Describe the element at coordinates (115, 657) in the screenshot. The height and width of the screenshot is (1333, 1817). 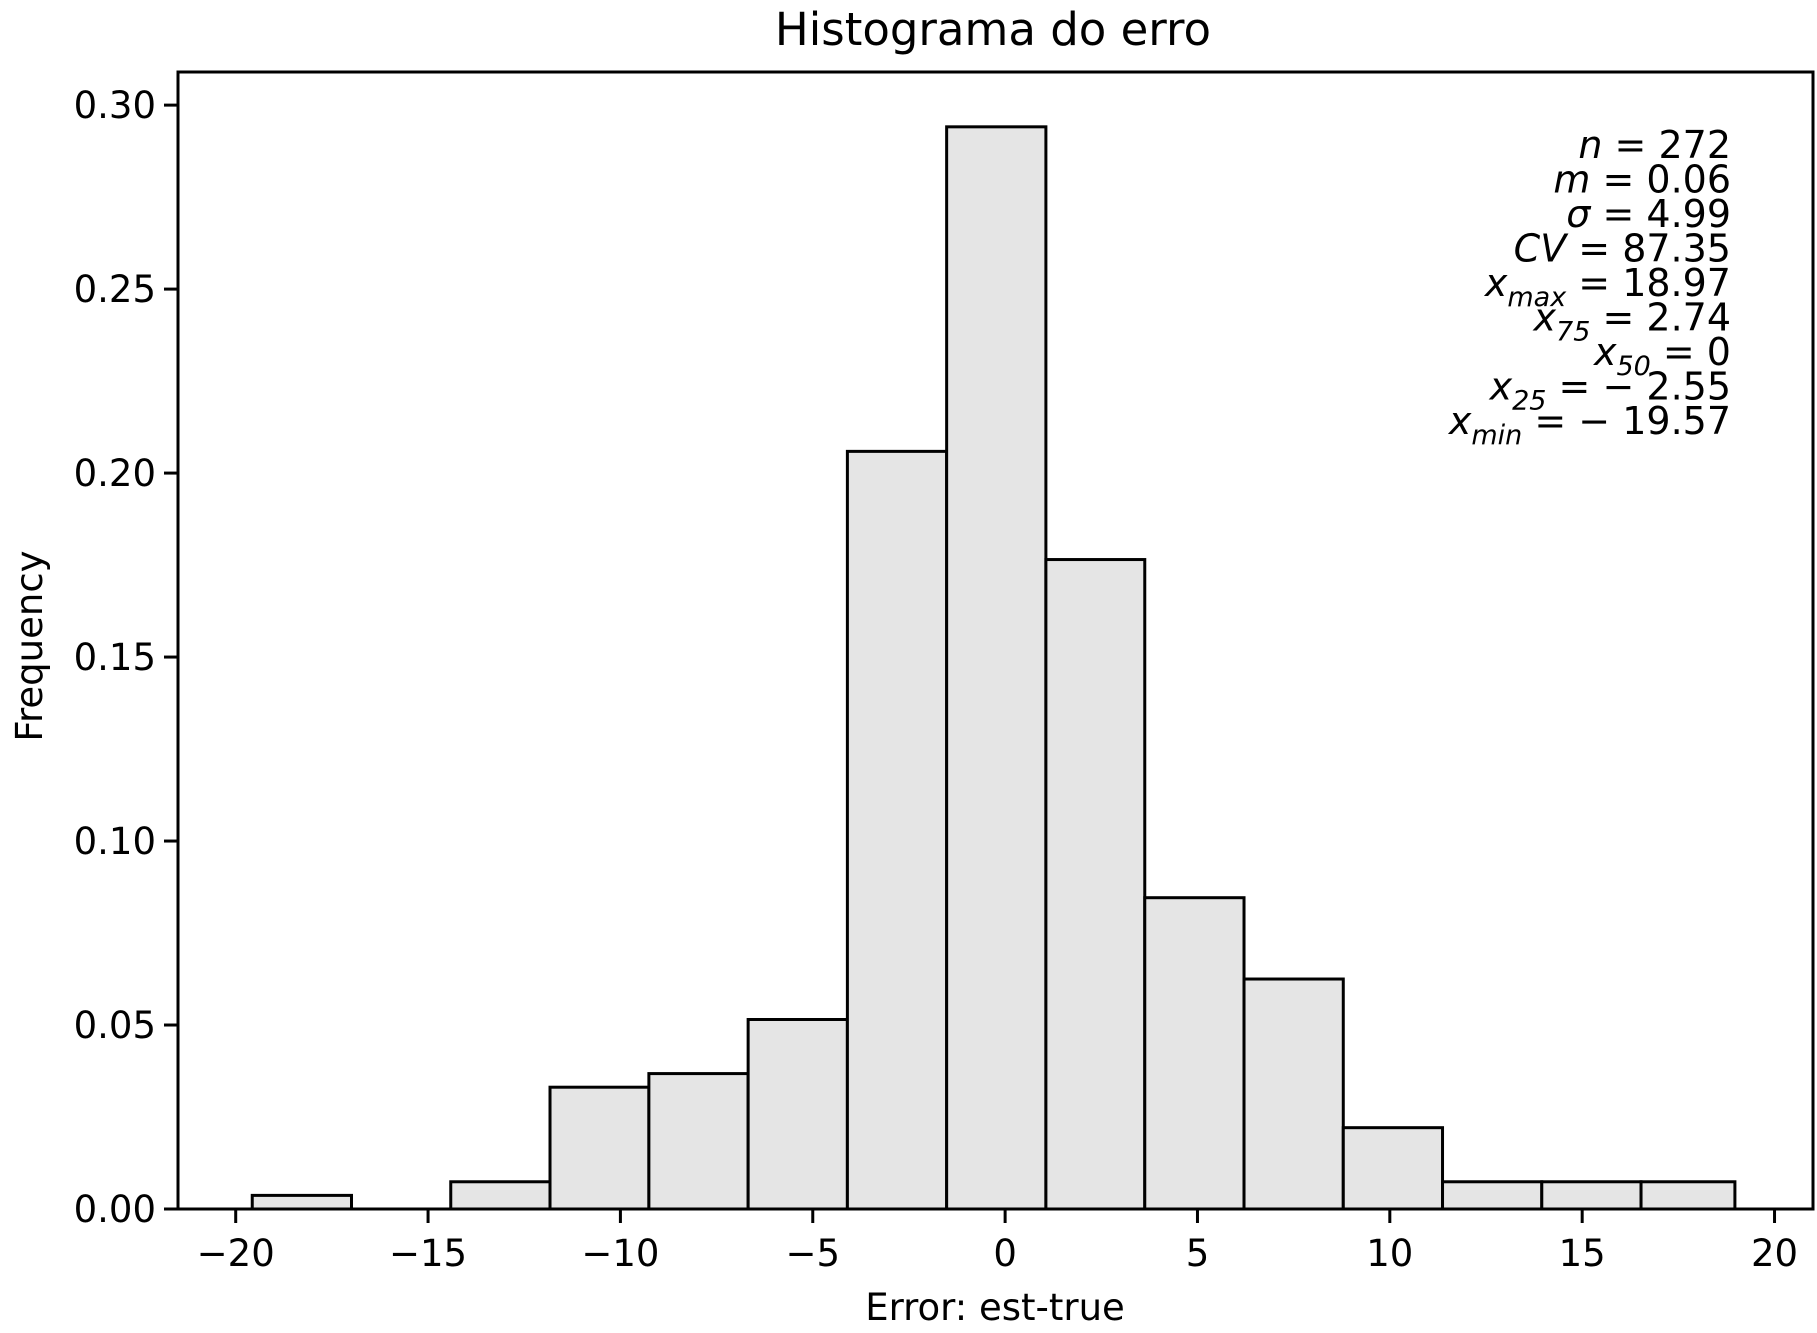
I see `y-tick-label: 0.15` at that location.